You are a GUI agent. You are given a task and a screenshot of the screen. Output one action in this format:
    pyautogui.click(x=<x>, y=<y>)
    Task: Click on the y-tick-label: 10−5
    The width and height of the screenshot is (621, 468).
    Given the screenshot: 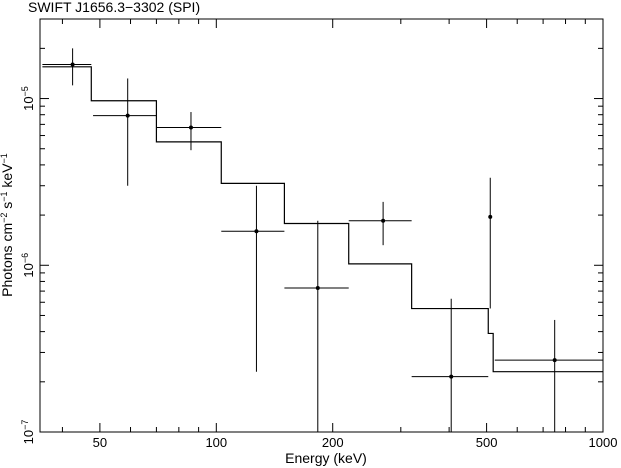 What is the action you would take?
    pyautogui.click(x=28, y=98)
    